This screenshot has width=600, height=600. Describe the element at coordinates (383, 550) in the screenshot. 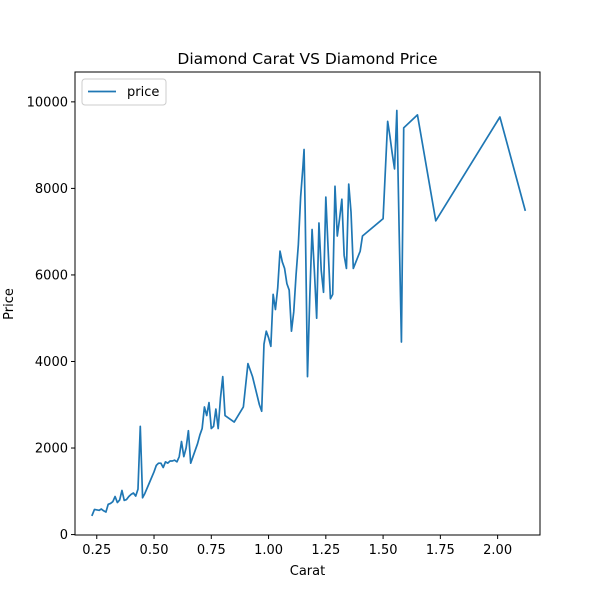

I see `x-tick-label: 1.50` at that location.